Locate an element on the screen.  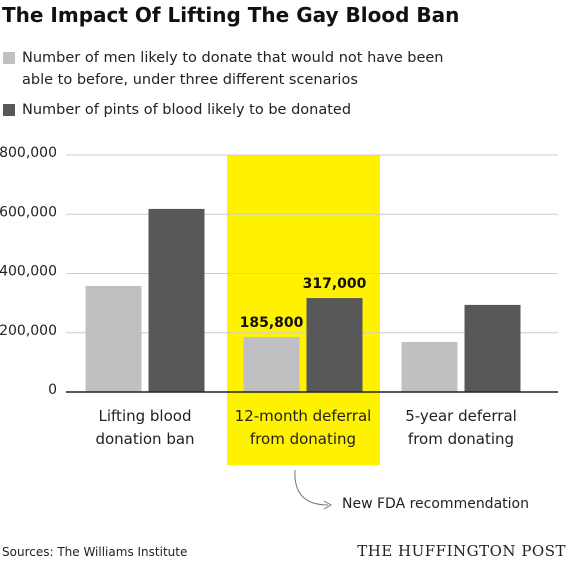
source: Sources: The Williams Institute is located at coordinates (95, 552).